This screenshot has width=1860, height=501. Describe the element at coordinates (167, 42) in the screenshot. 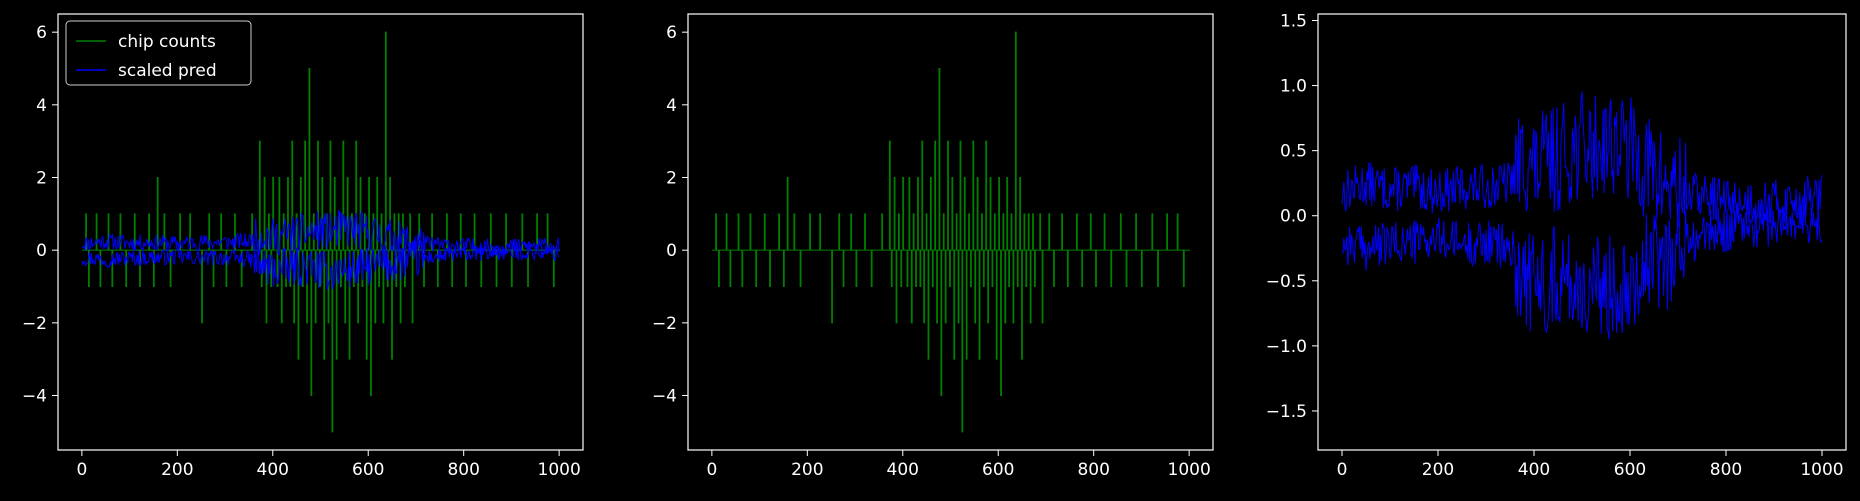

I see `legend-label-0: chip counts` at that location.